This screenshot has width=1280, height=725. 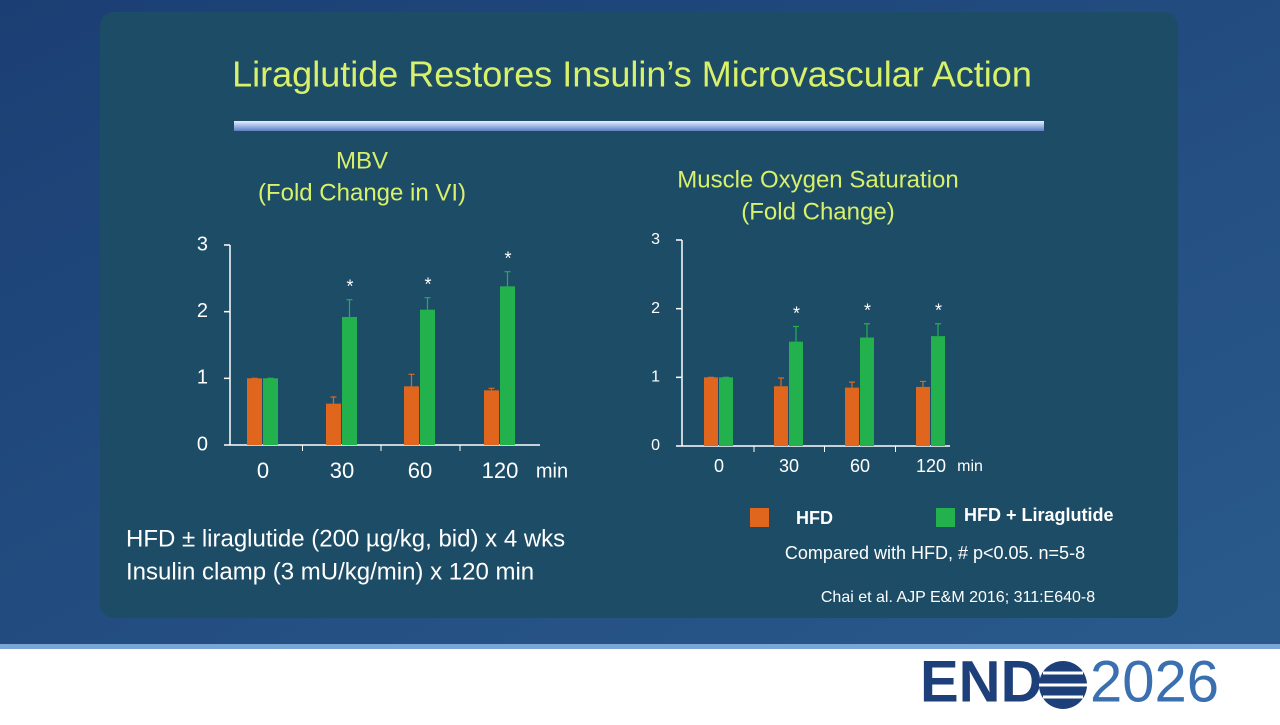 I want to click on chart-subtitle: (Fold Change in VI), so click(x=362, y=192).